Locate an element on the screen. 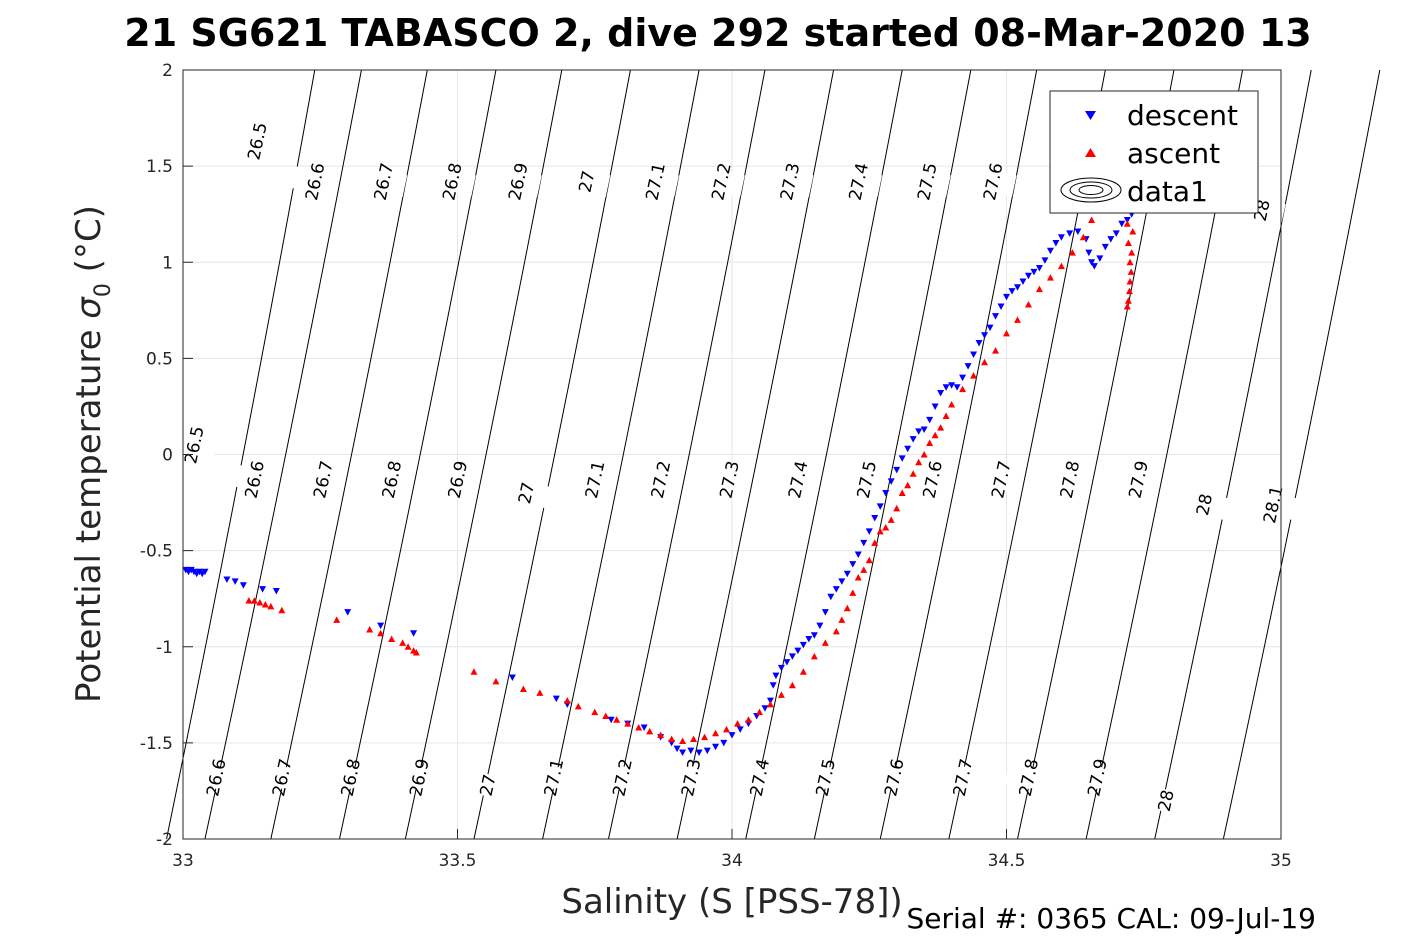  legend-descent-label: descent is located at coordinates (1182, 115).